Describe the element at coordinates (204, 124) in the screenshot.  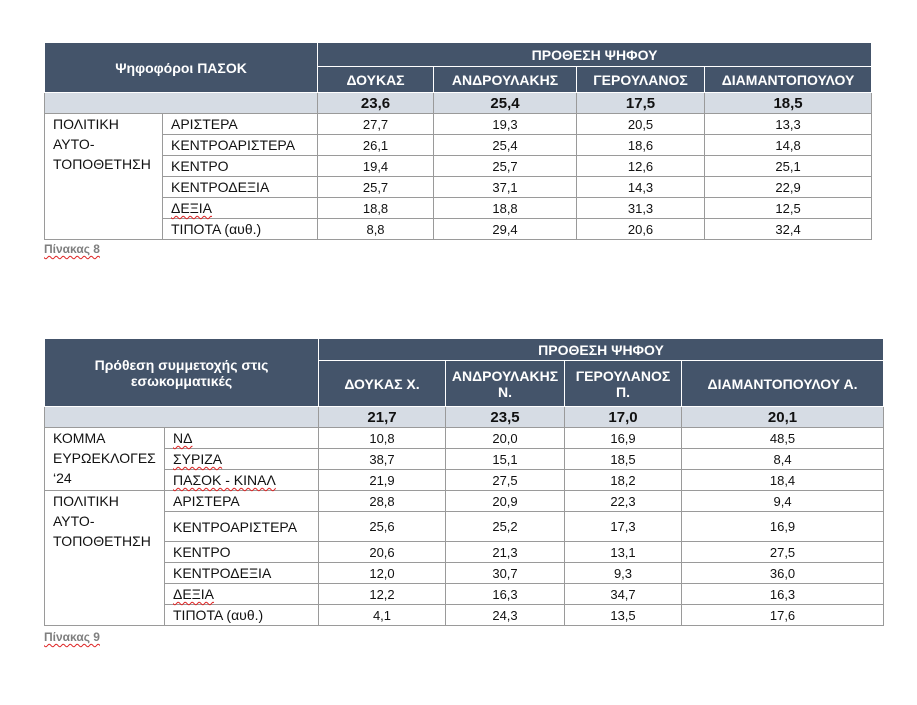
I see `category-label: ΑΡΙΣΤΕΡΑ` at that location.